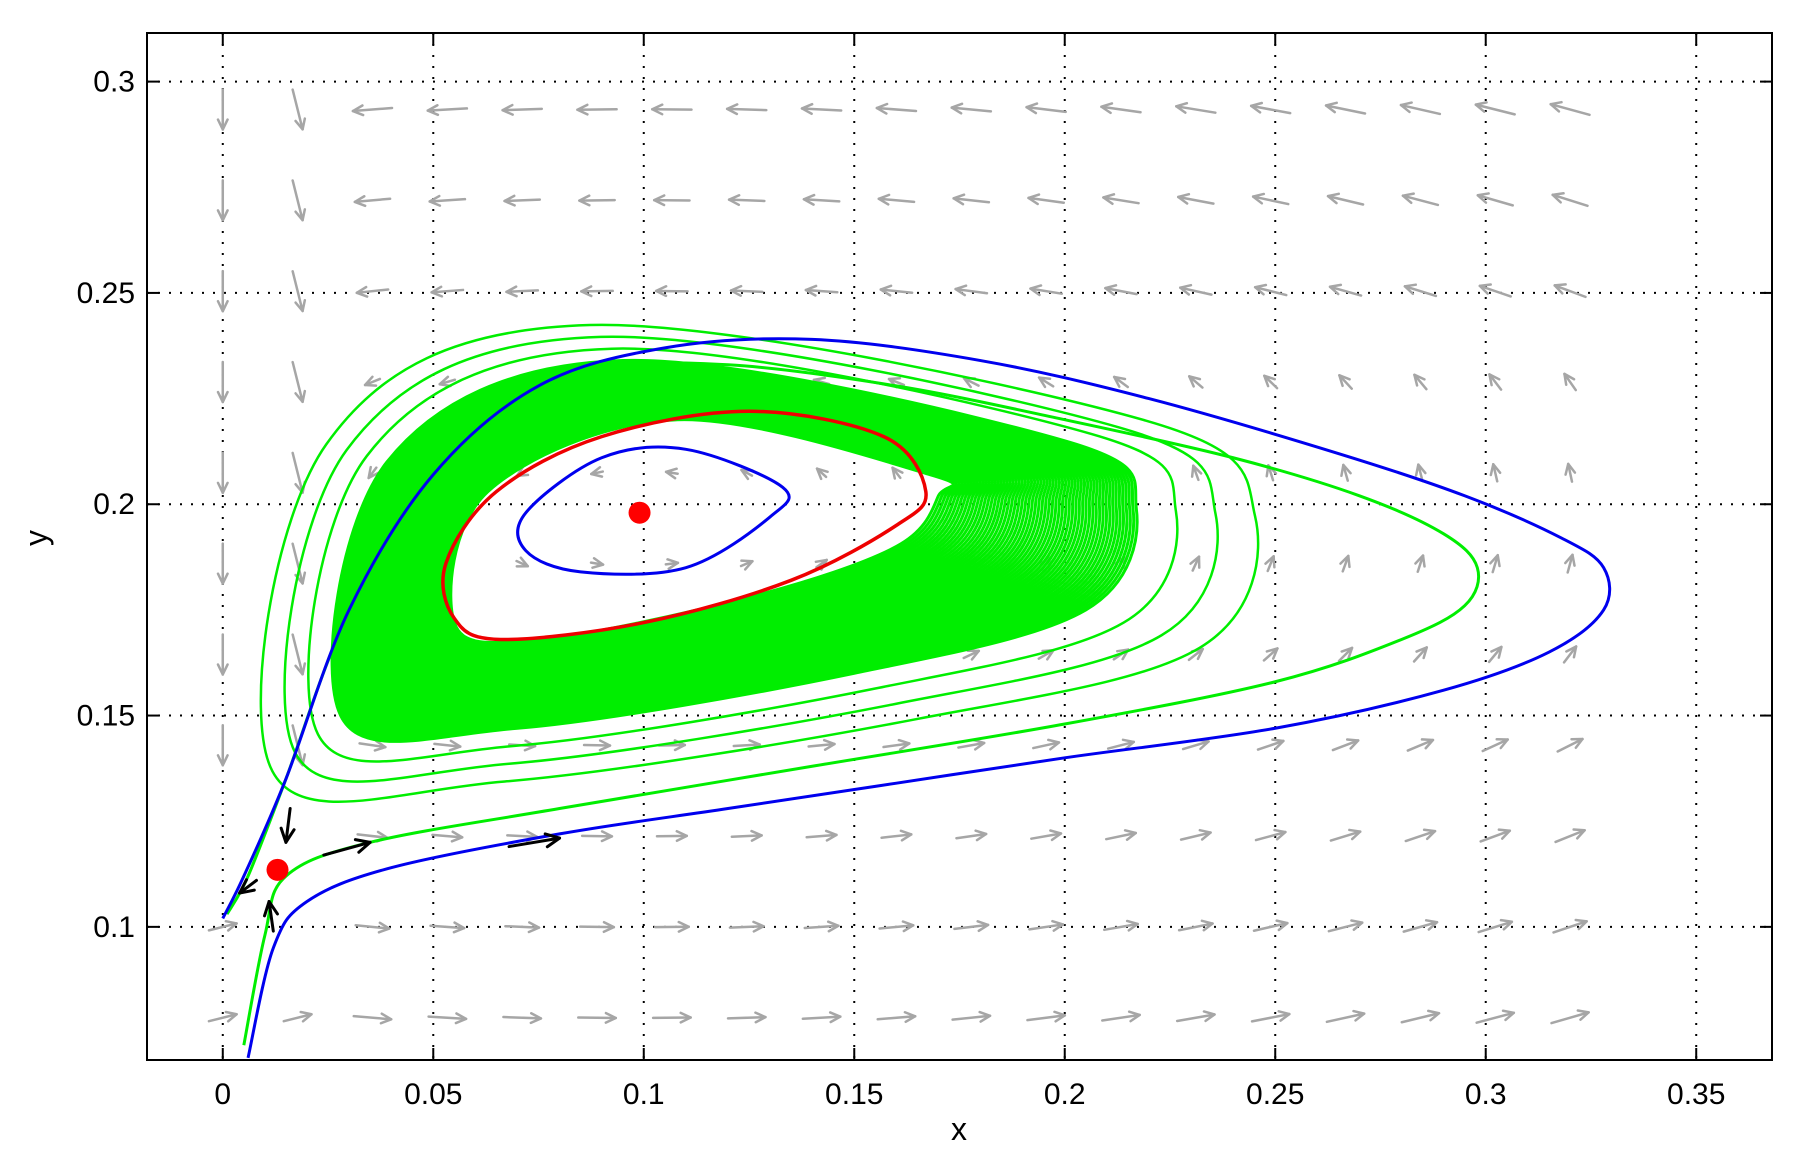  I want to click on x-tick-label: 0.1, so click(644, 1094).